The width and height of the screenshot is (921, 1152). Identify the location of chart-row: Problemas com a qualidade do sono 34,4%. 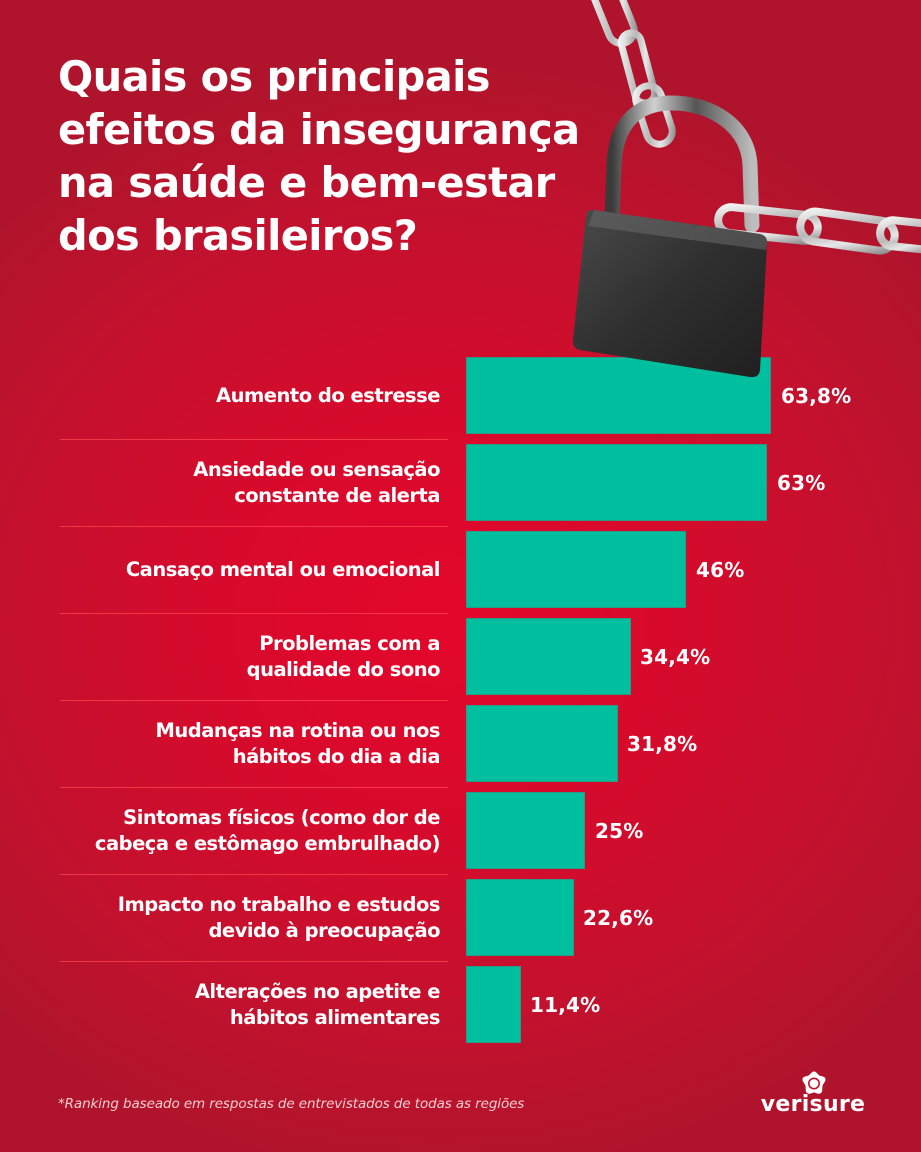
(460, 659).